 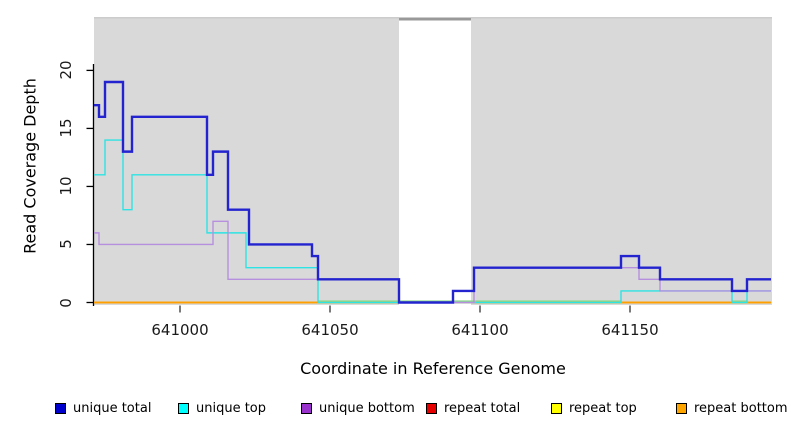 What do you see at coordinates (681, 408) in the screenshot?
I see `legend-swatch-repeat-bottom` at bounding box center [681, 408].